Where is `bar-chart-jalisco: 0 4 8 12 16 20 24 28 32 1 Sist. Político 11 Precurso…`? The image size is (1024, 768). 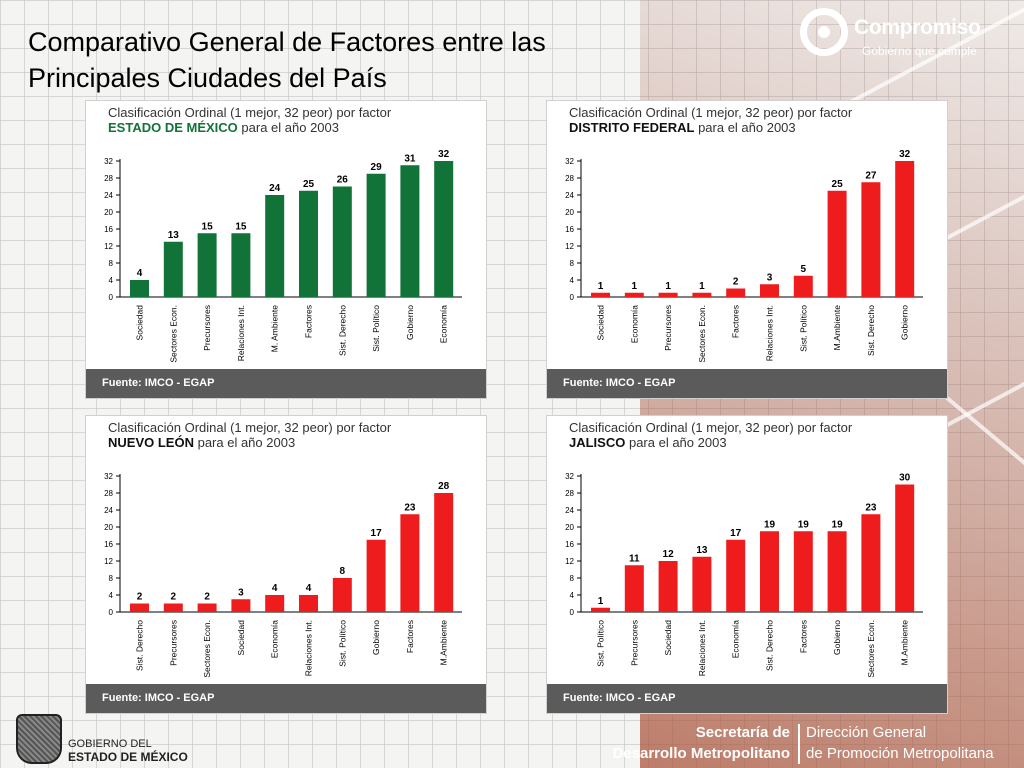 bar-chart-jalisco: 0 4 8 12 16 20 24 28 32 1 Sist. Político 11 Precurso… is located at coordinates (744, 575).